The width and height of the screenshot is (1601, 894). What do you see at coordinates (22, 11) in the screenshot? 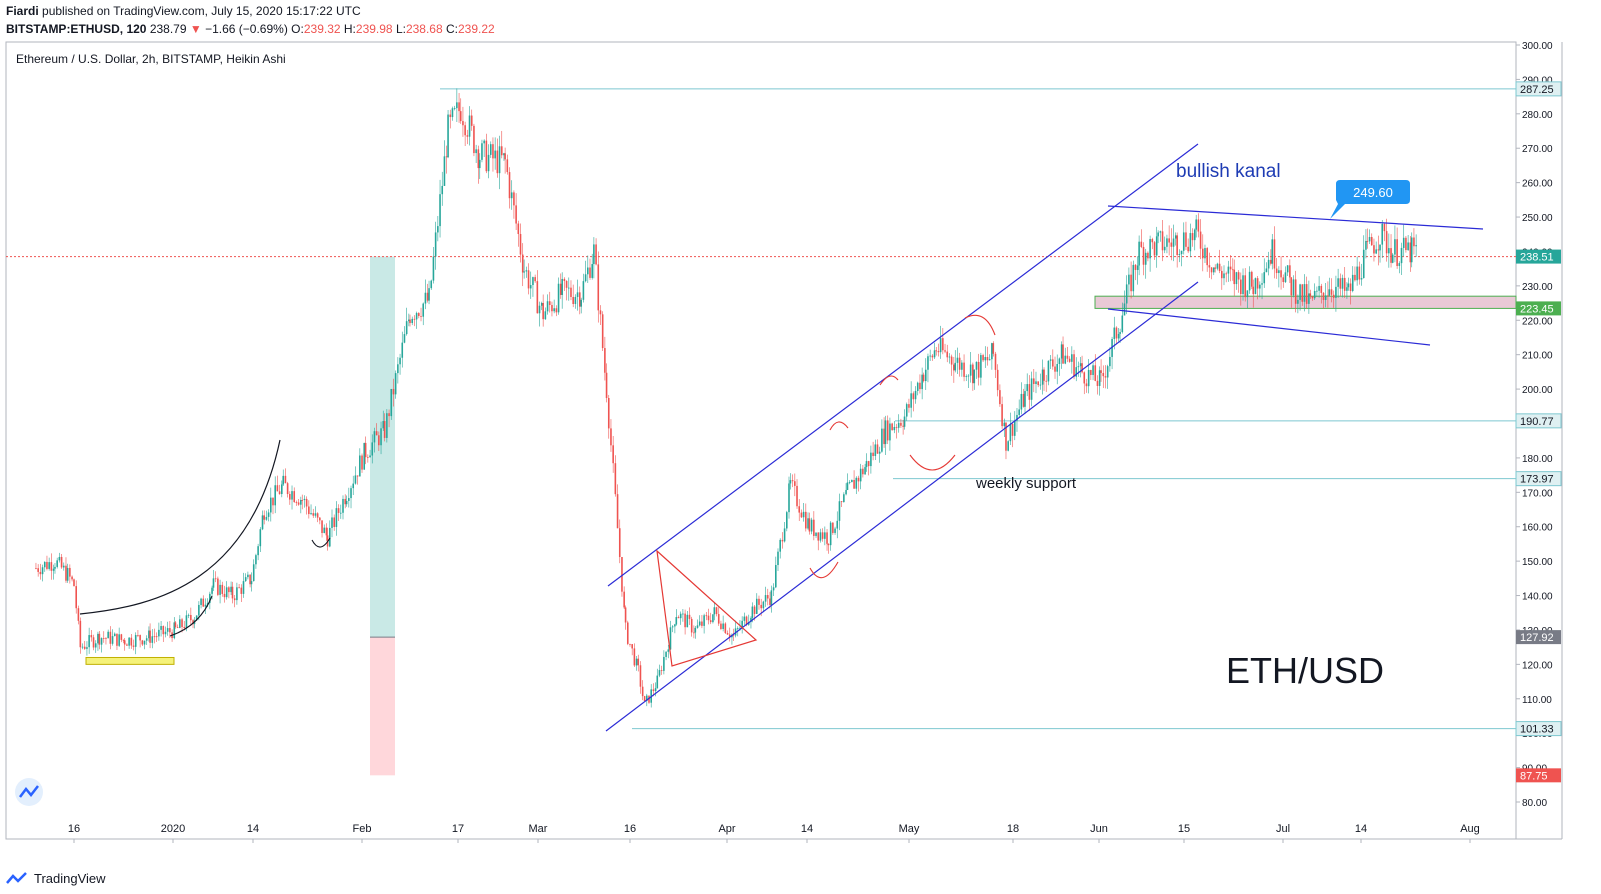
I see `author-name: Fiardi` at bounding box center [22, 11].